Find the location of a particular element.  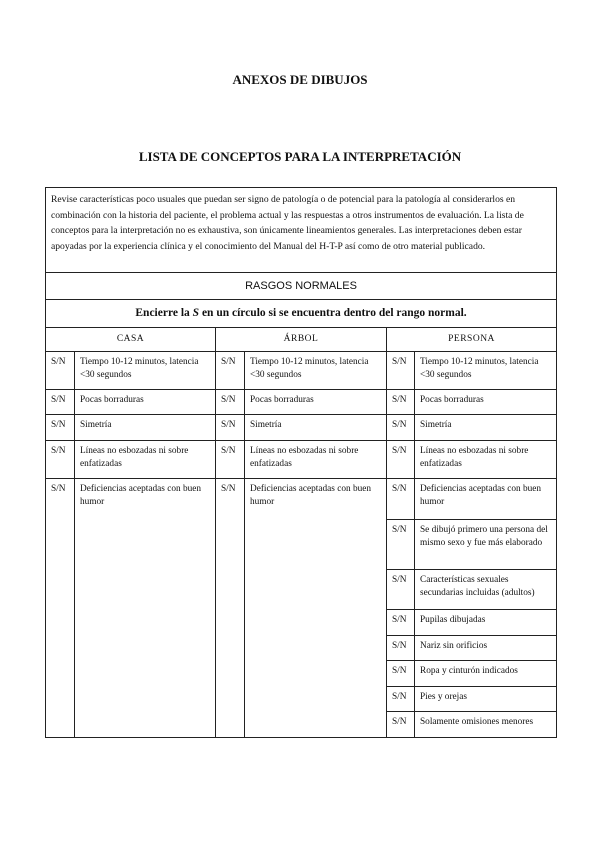

item-persona: Pocas borraduras is located at coordinates (485, 402).